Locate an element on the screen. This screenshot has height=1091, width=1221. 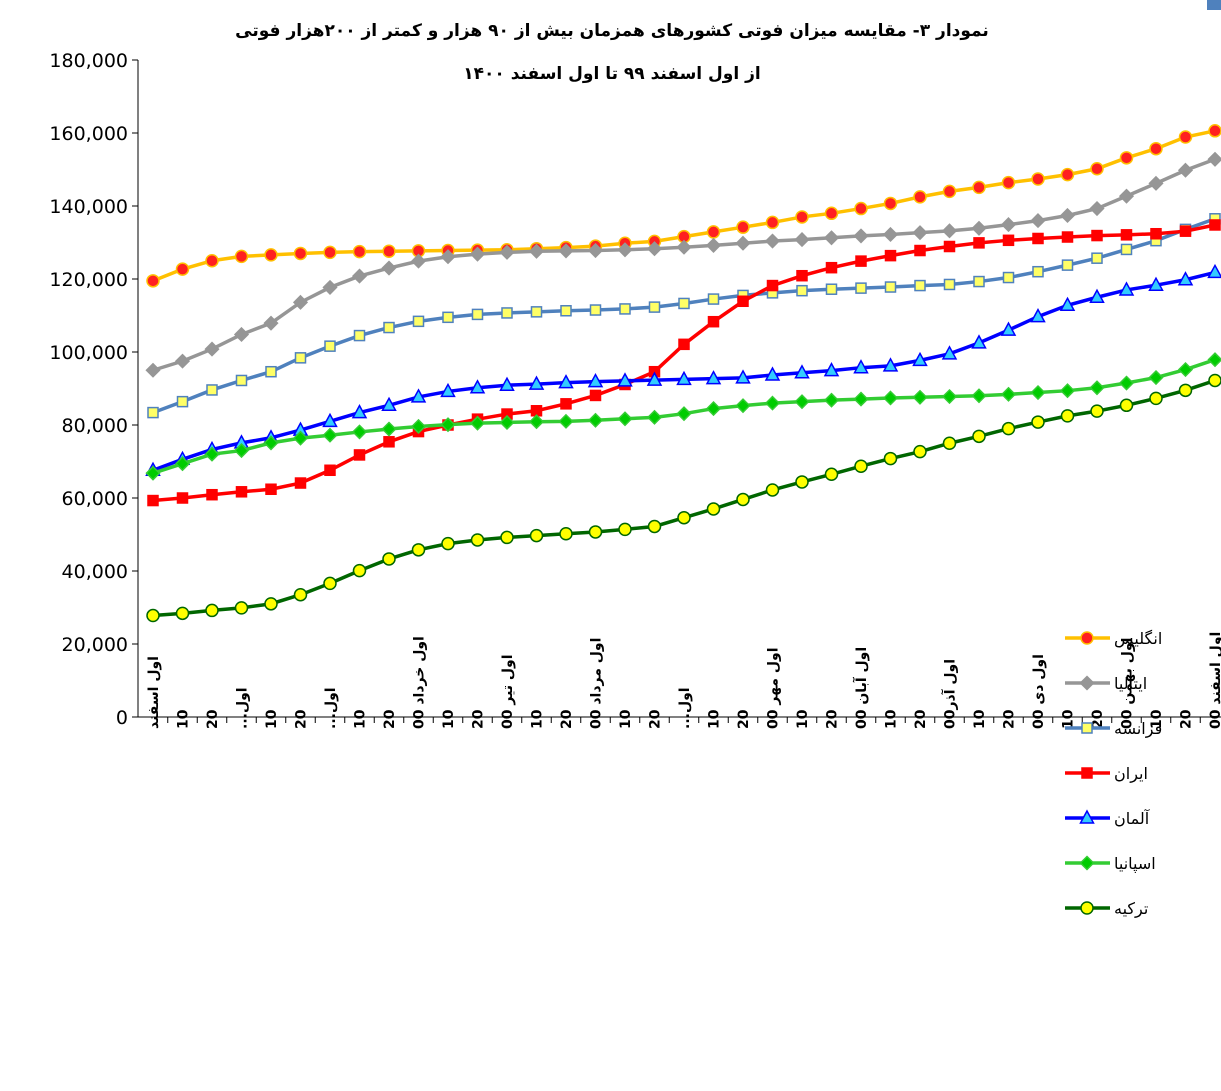
corner-tab is located at coordinates (1214, 5).